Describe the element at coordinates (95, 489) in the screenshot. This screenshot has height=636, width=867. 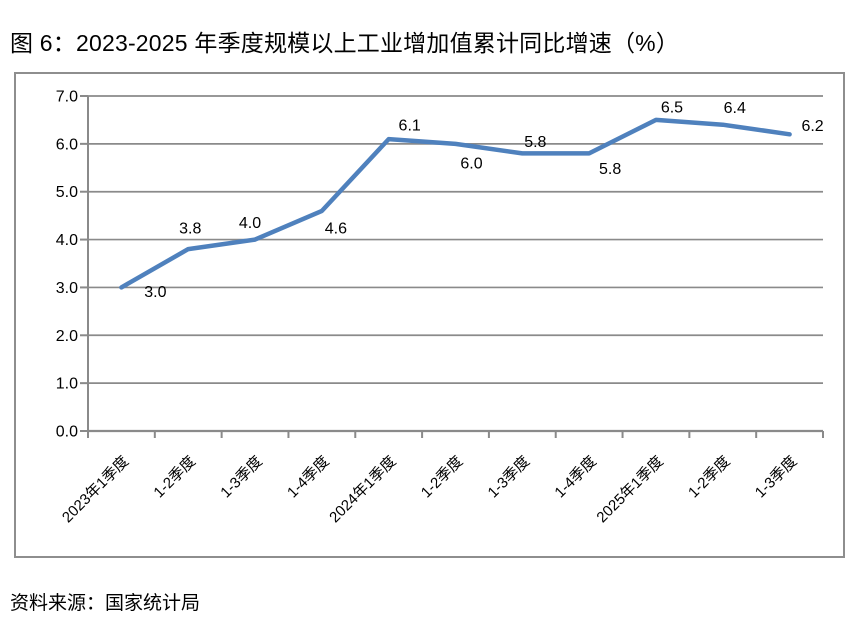
I see `x-axis-label: 2023年1季度` at that location.